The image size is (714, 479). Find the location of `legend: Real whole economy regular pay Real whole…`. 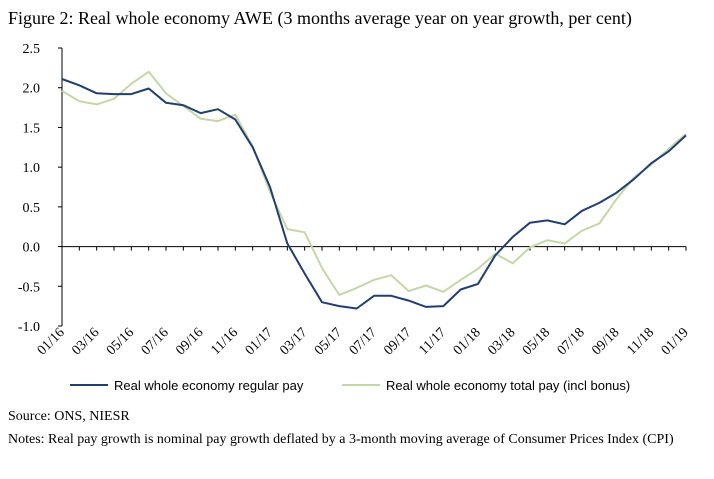

legend: Real whole economy regular pay Real whole… is located at coordinates (350, 385).